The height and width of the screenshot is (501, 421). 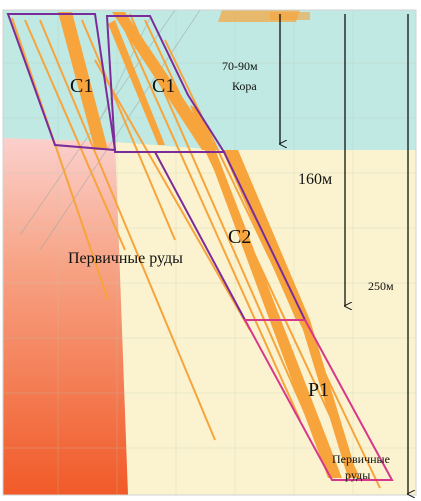 I want to click on ore-body-c1-left, so click(x=83, y=81).